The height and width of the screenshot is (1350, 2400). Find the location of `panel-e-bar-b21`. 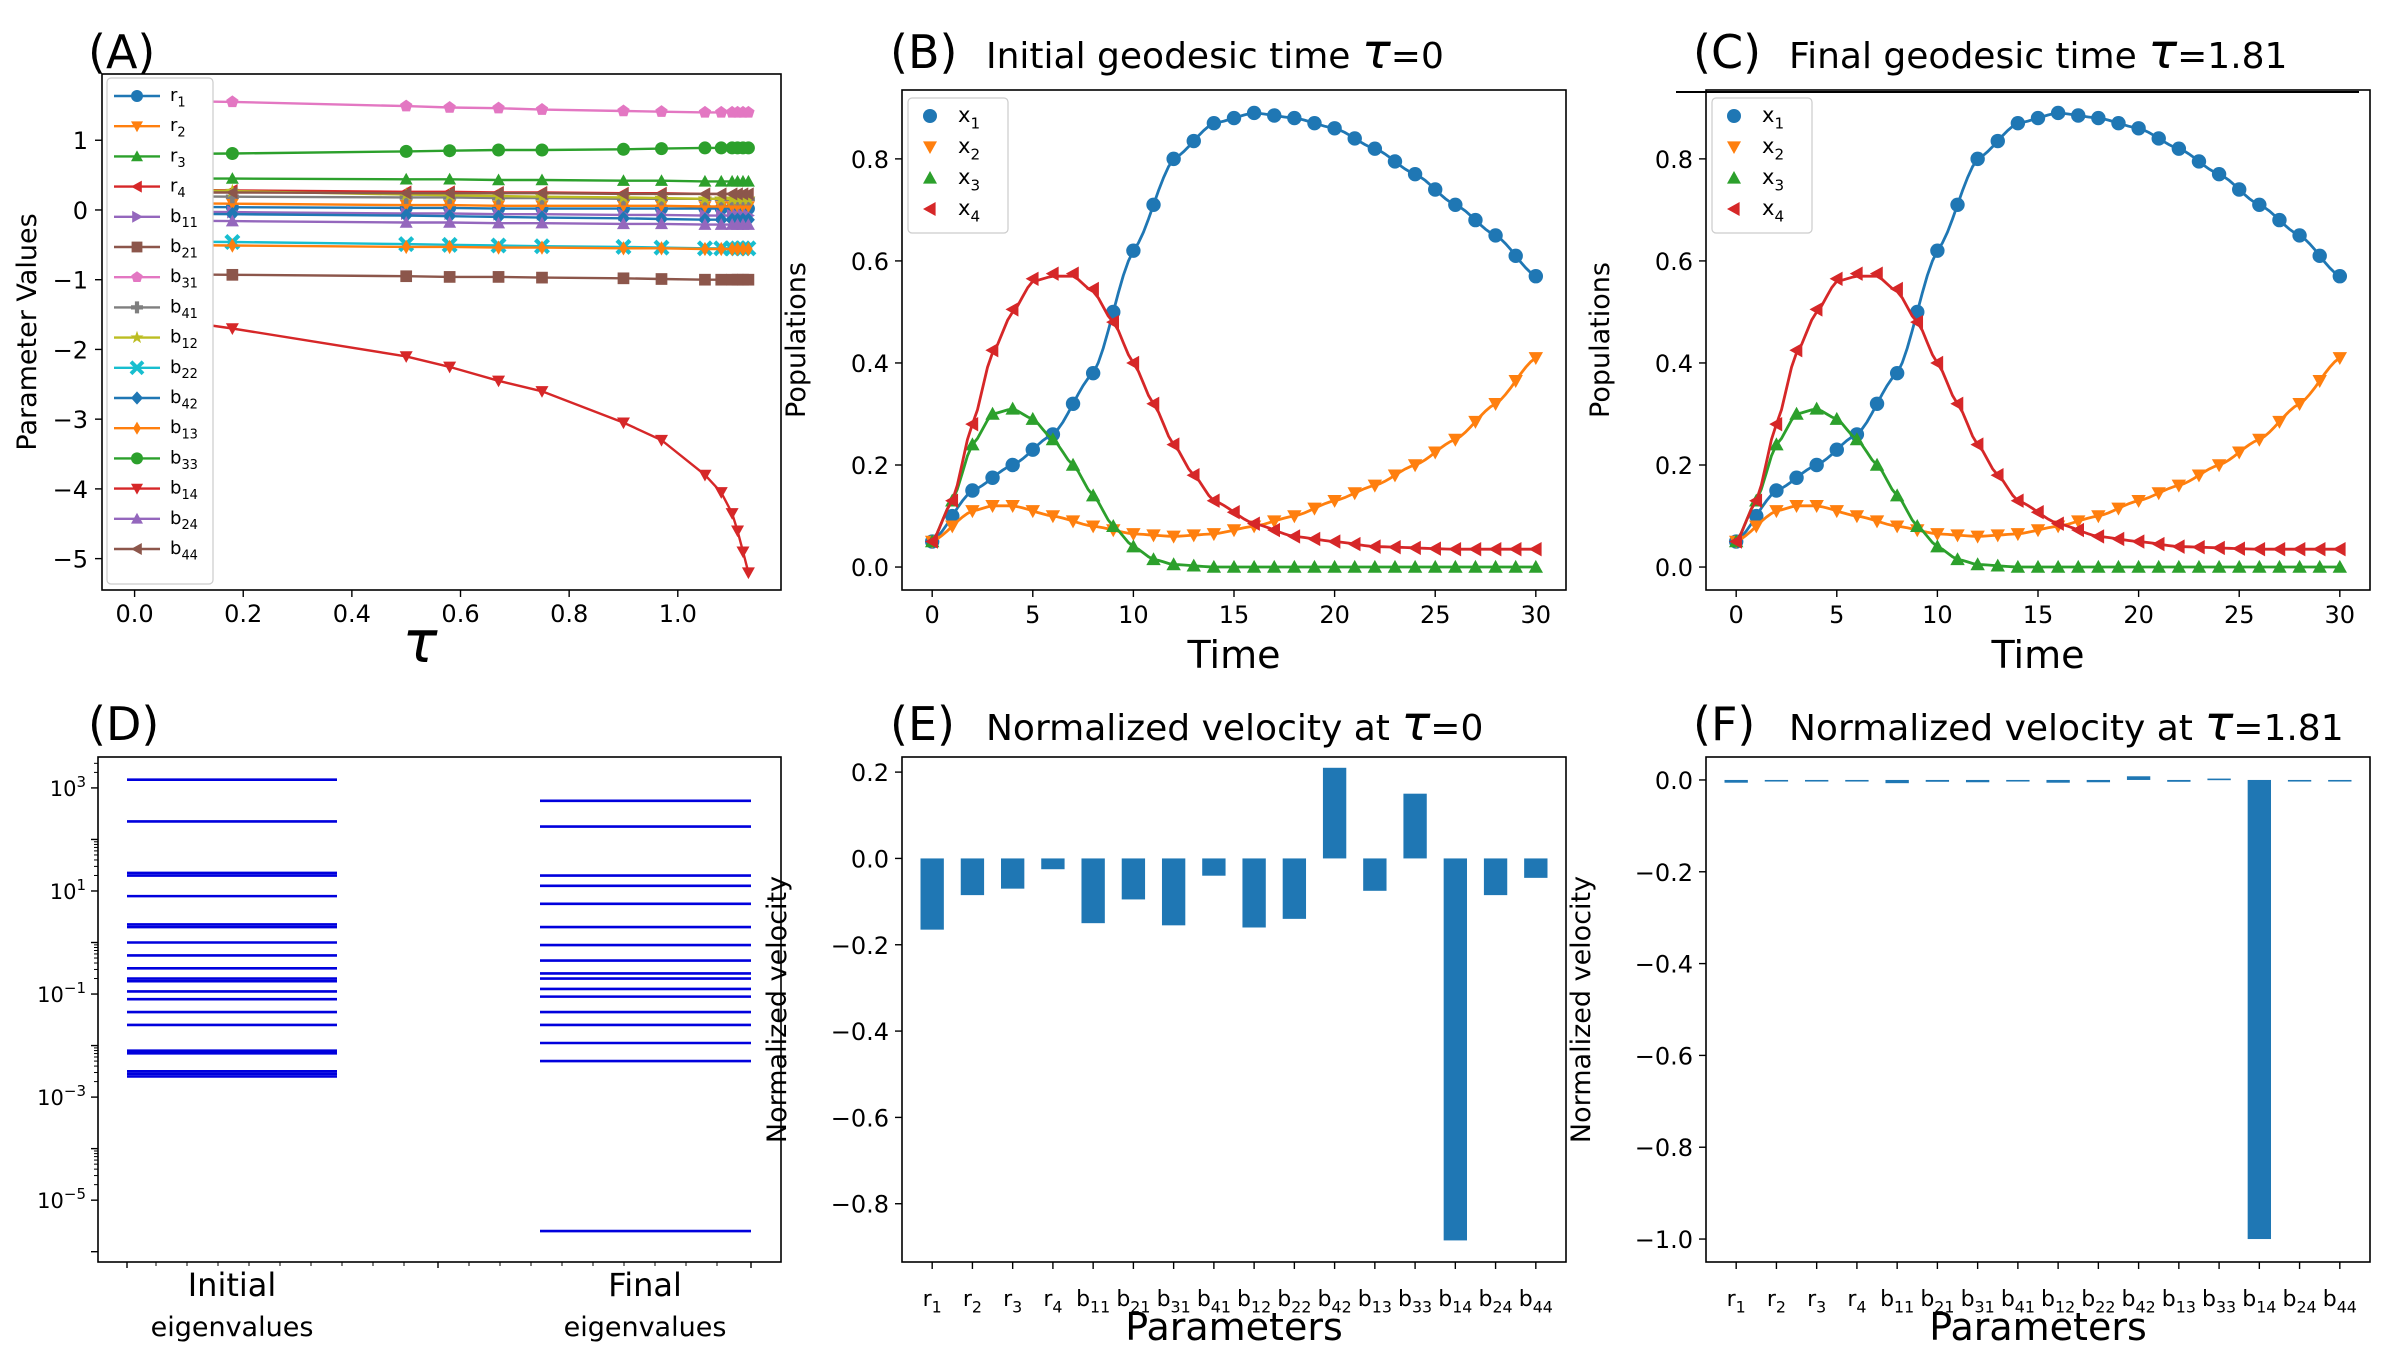

panel-e-bar-b21 is located at coordinates (1133, 879).